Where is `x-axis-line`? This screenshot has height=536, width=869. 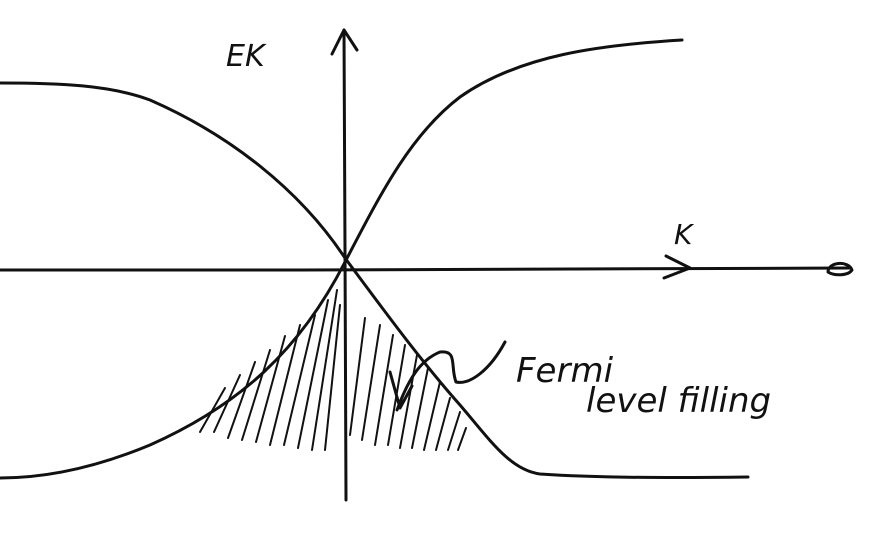
x-axis-line is located at coordinates (426, 269).